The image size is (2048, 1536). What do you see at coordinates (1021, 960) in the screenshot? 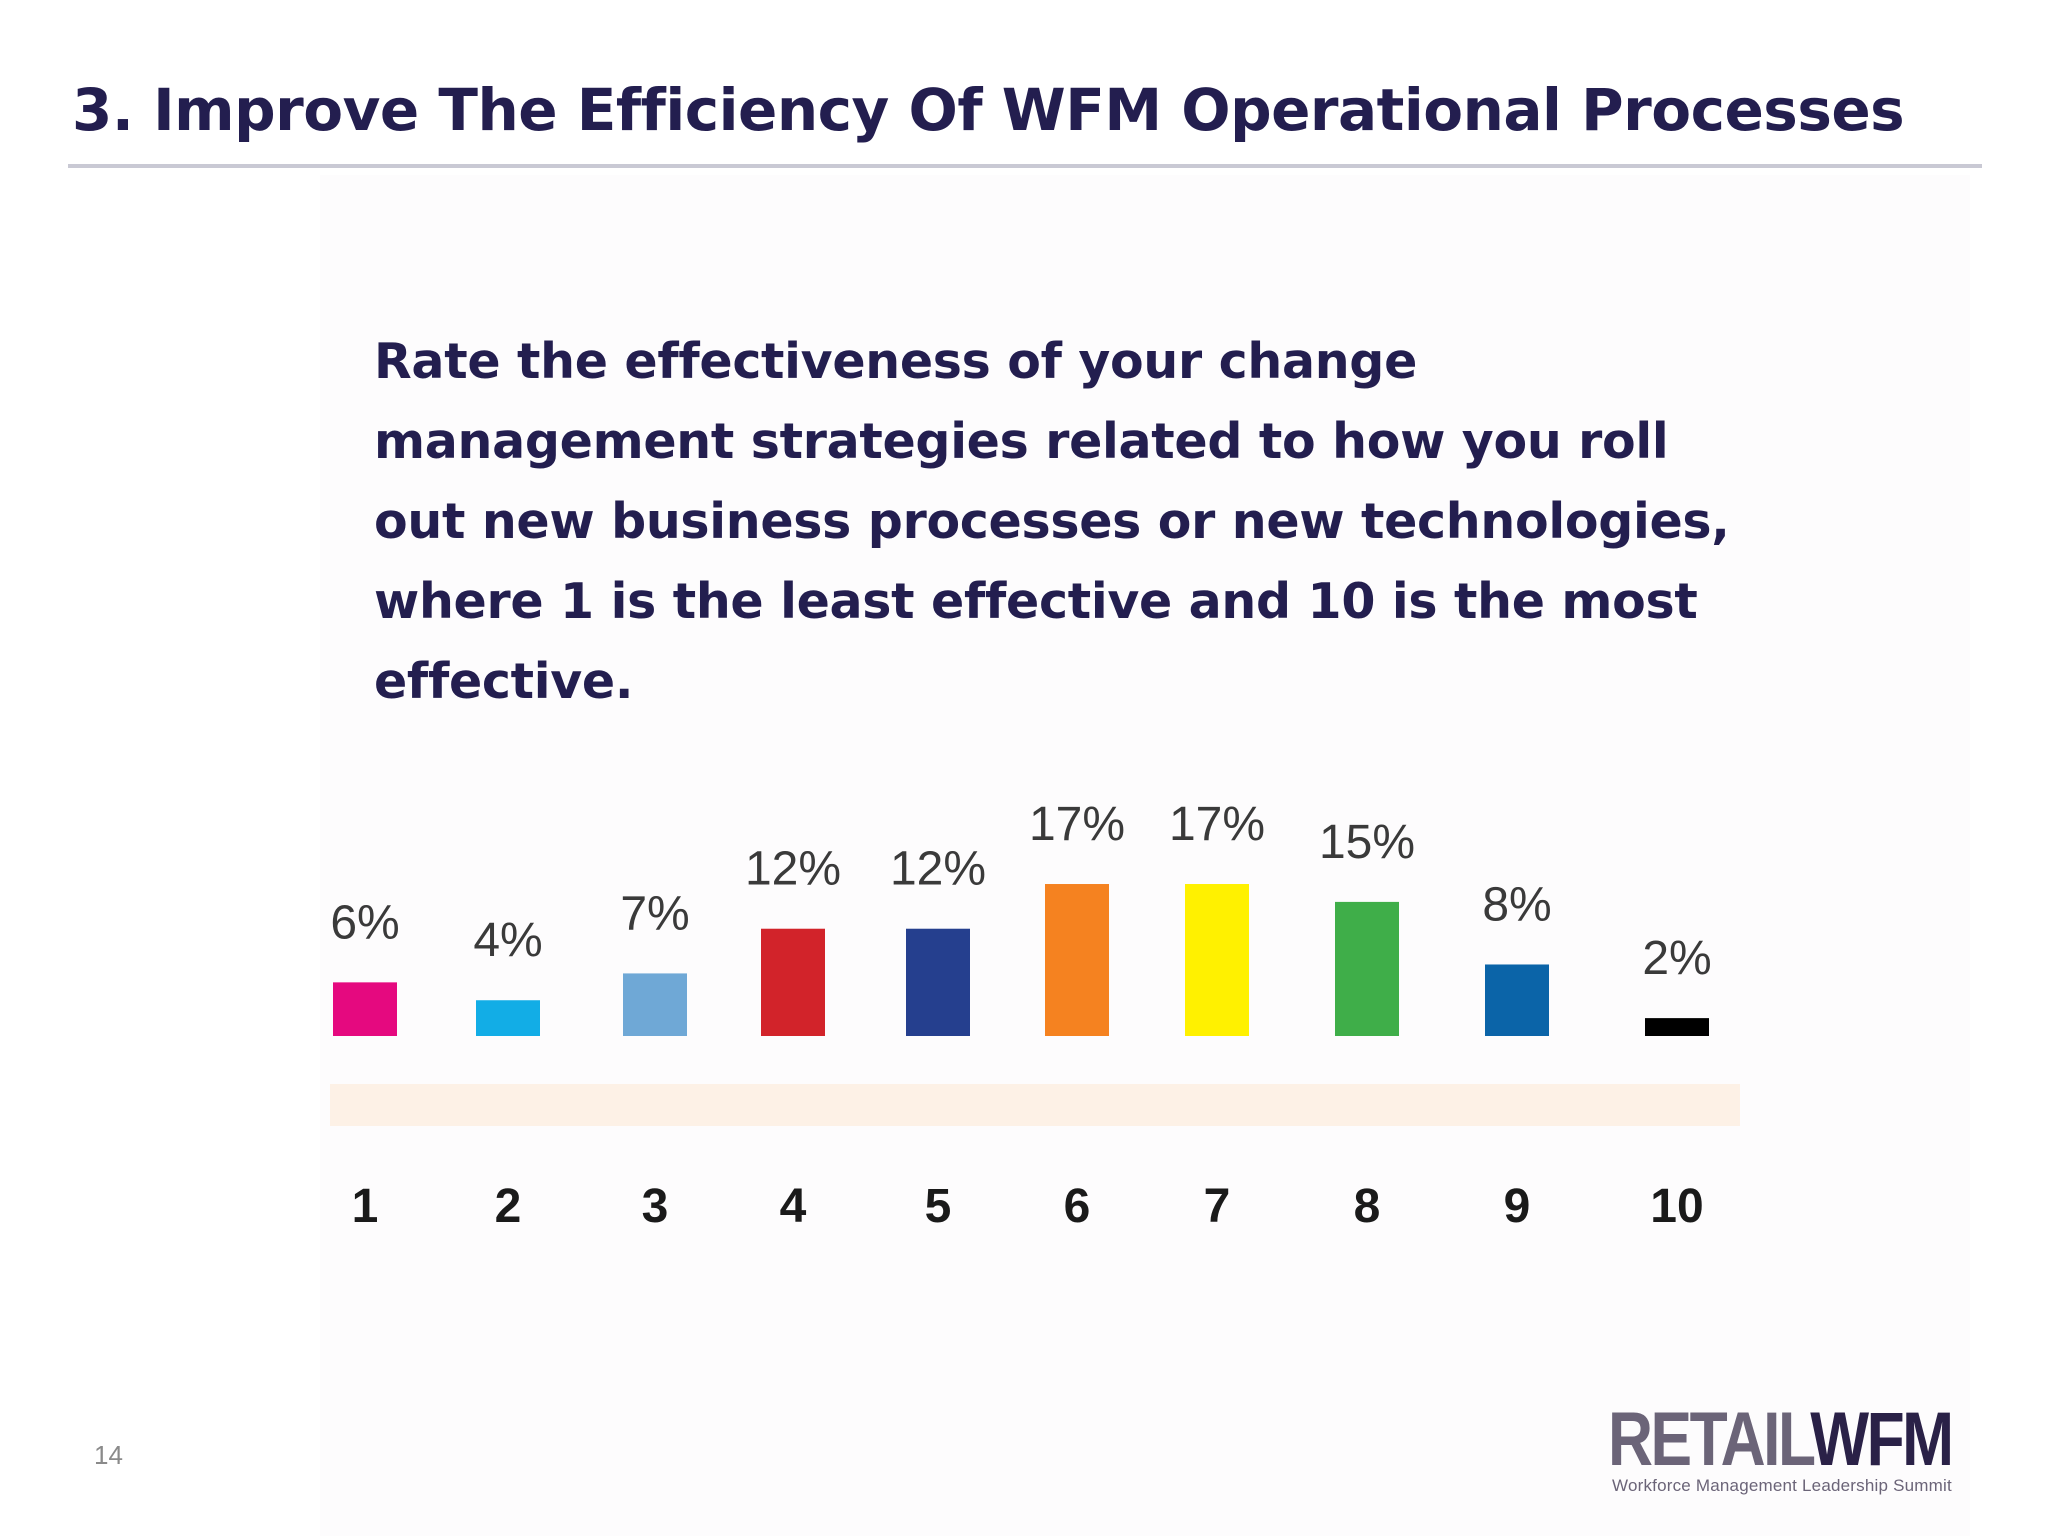
I see `bars-layer` at bounding box center [1021, 960].